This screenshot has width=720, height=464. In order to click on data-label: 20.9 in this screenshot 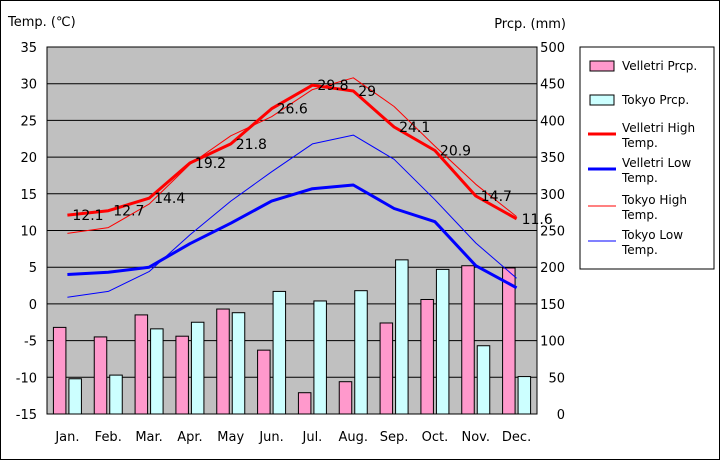, I will do `click(455, 151)`.